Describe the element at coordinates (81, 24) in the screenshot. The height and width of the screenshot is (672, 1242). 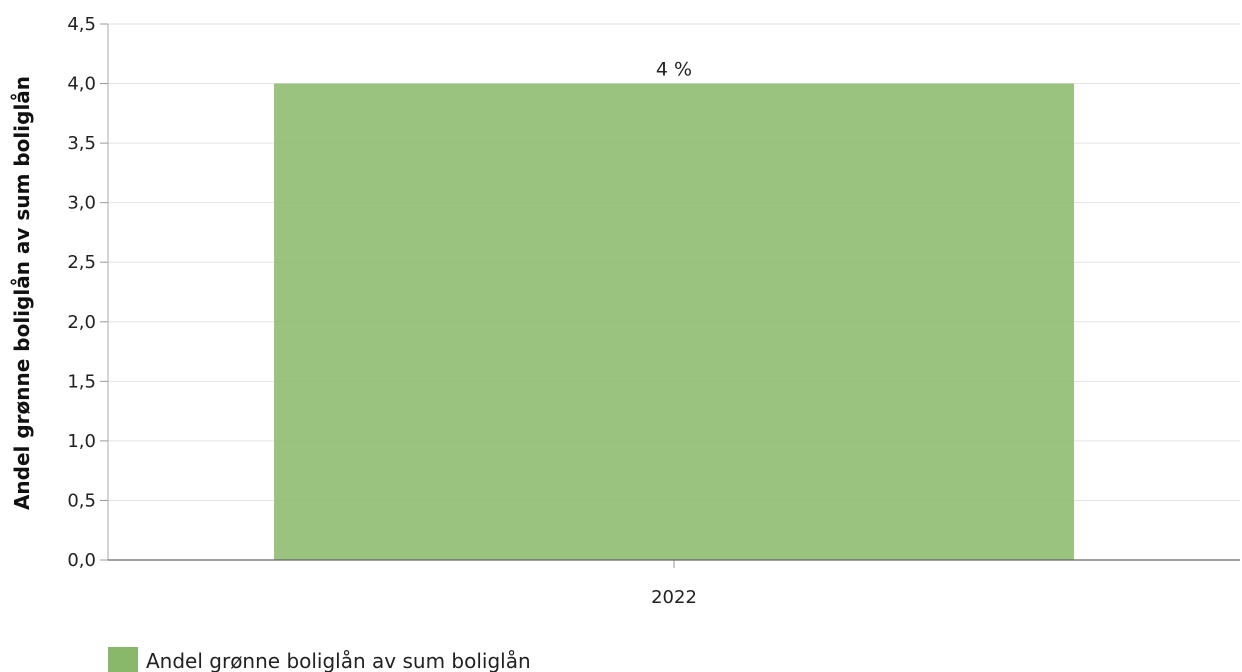
I see `y-tick-label: 4,5` at that location.